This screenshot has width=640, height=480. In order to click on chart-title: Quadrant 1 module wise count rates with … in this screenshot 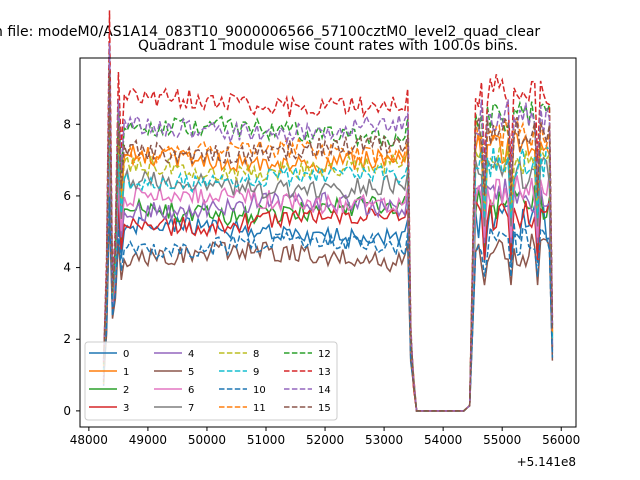, I will do `click(328, 46)`.